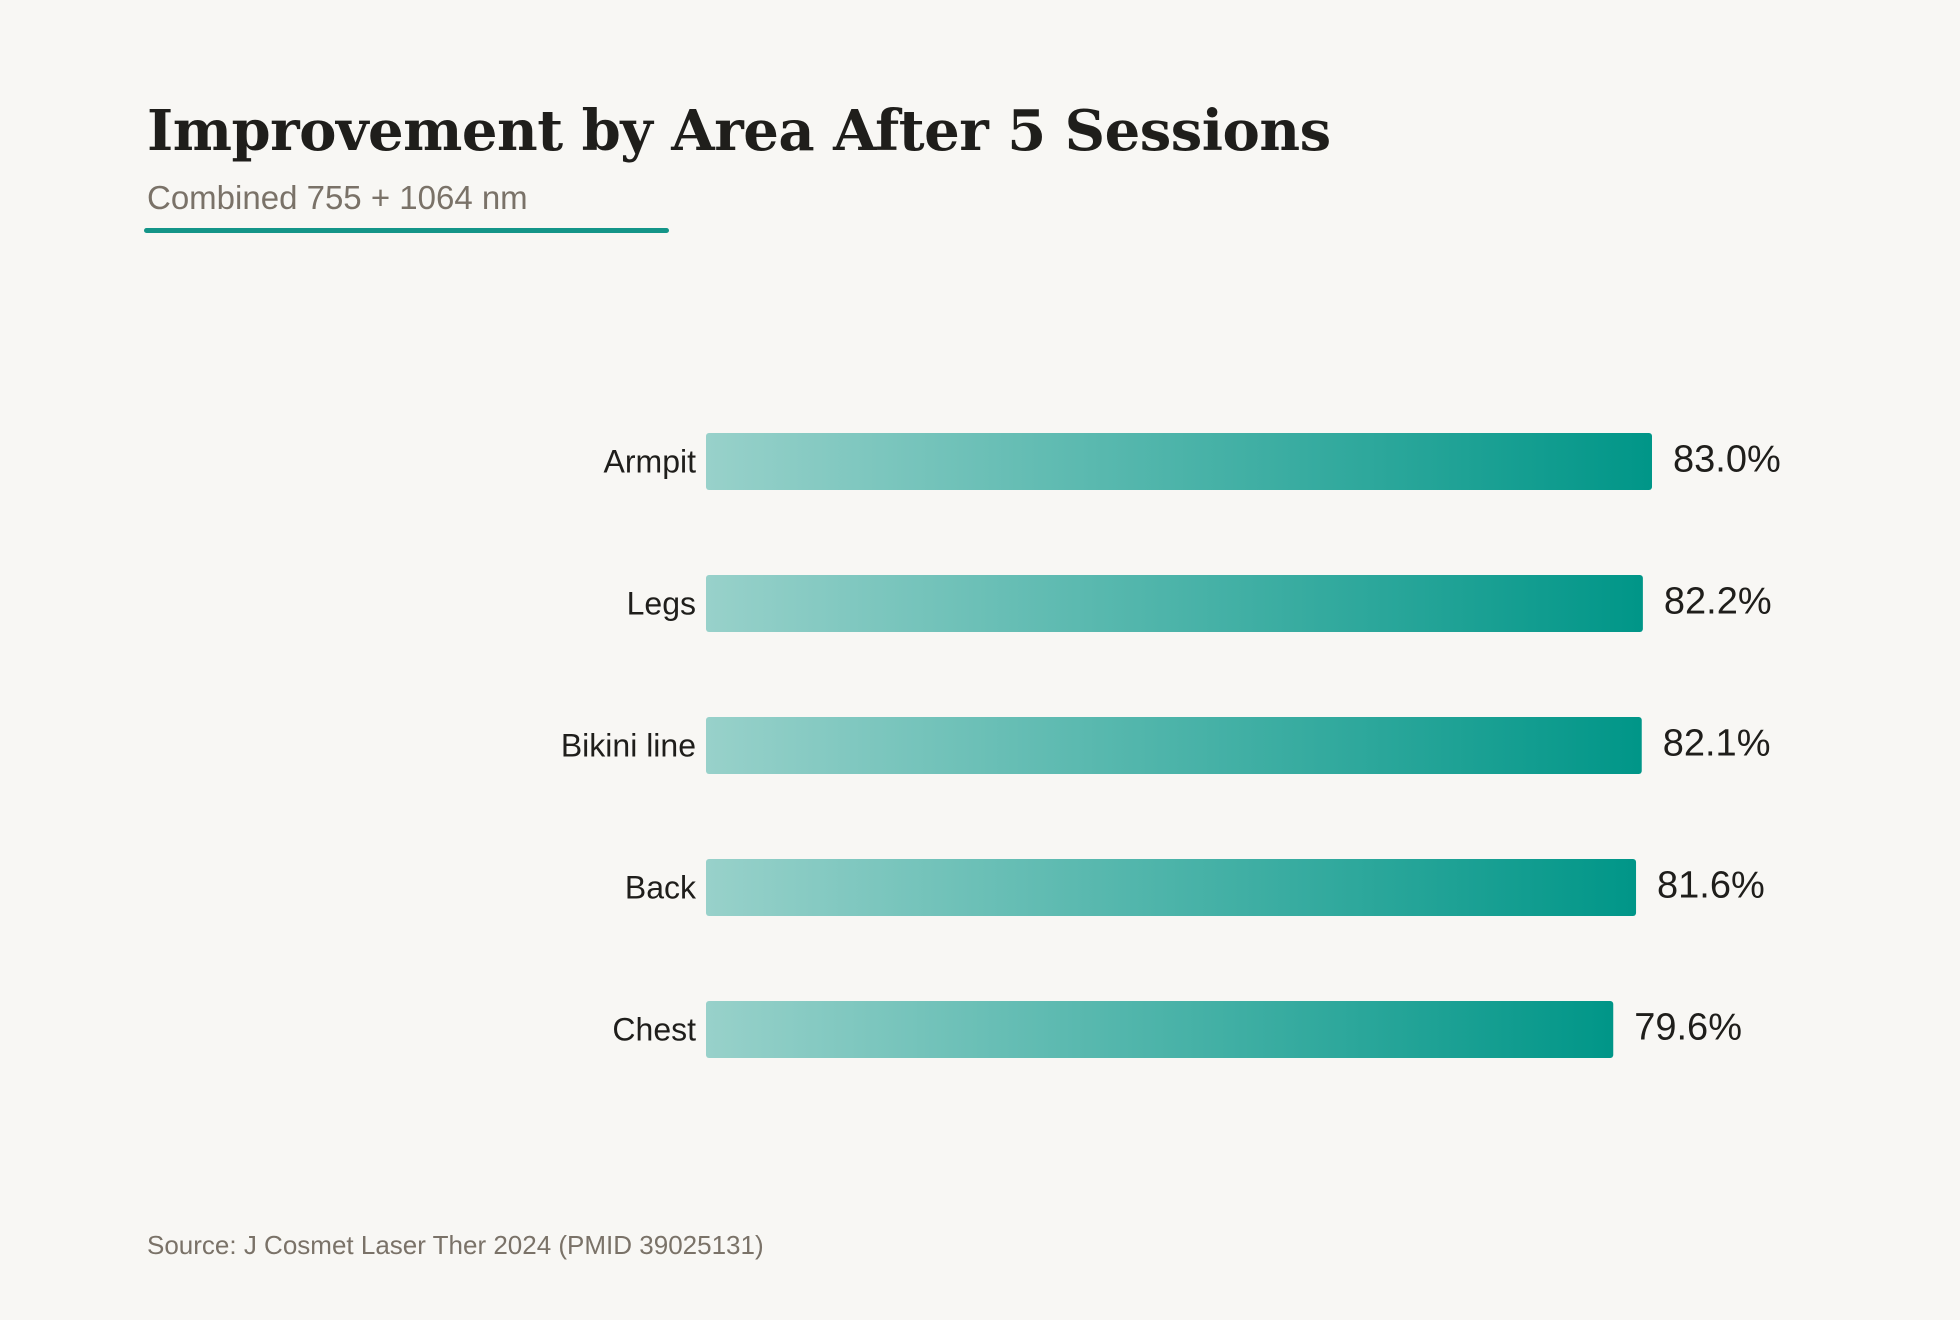 The width and height of the screenshot is (1960, 1320). Describe the element at coordinates (1718, 602) in the screenshot. I see `value-label-legs: 82.2%` at that location.